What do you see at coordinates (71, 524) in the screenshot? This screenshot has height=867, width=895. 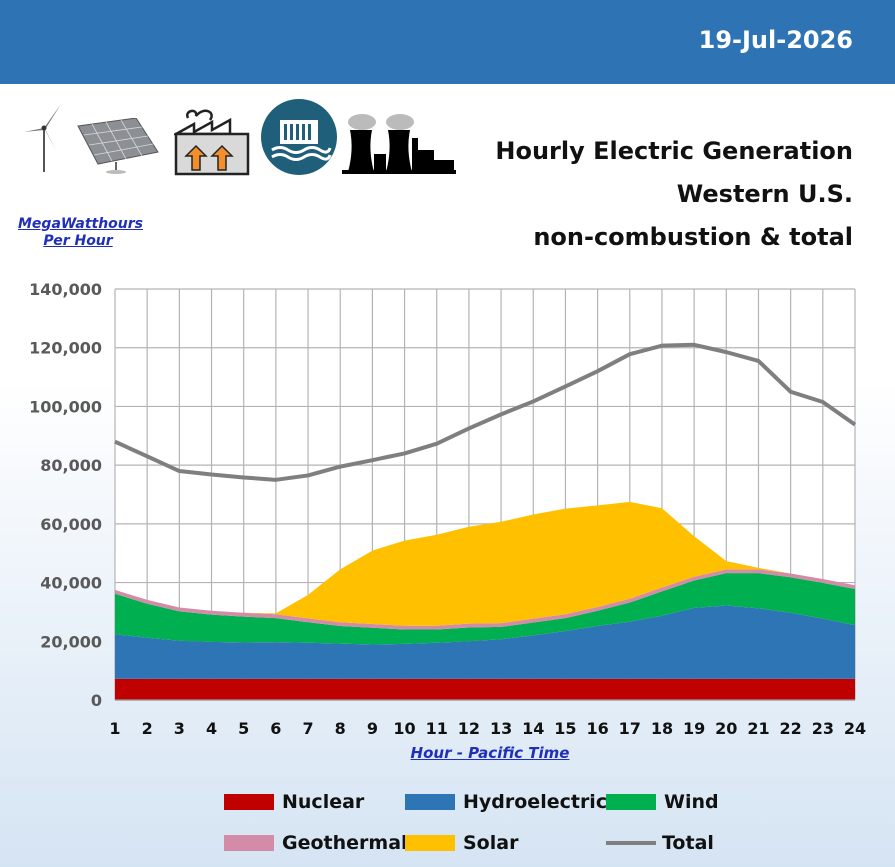 I see `y-tick-label: 60,000` at bounding box center [71, 524].